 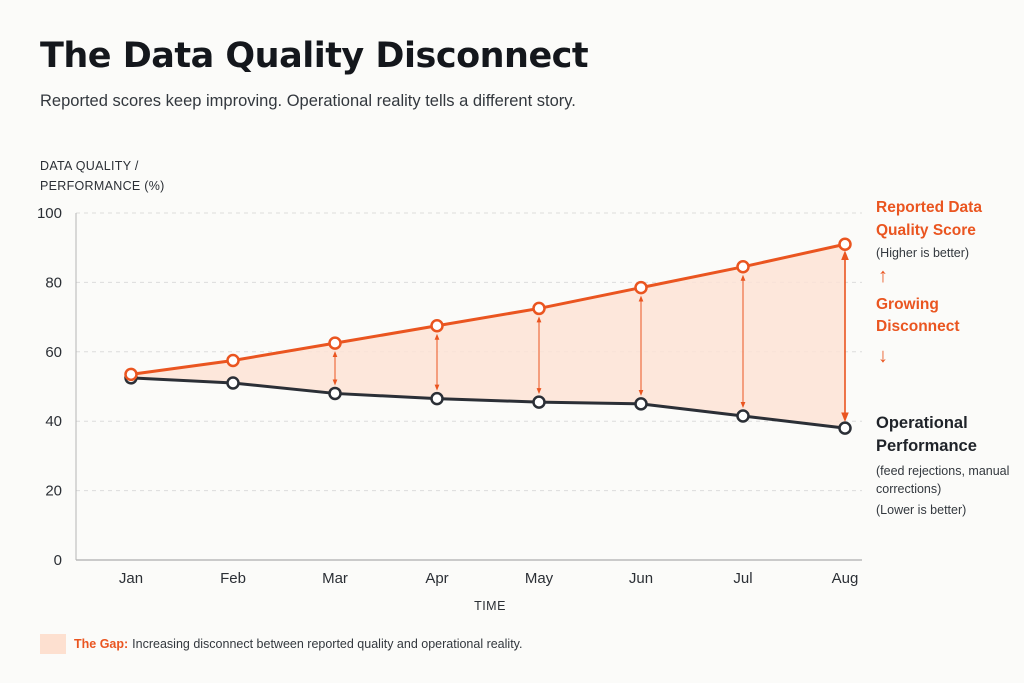 What do you see at coordinates (918, 315) in the screenshot?
I see `gap-label: Growing Disconnect` at bounding box center [918, 315].